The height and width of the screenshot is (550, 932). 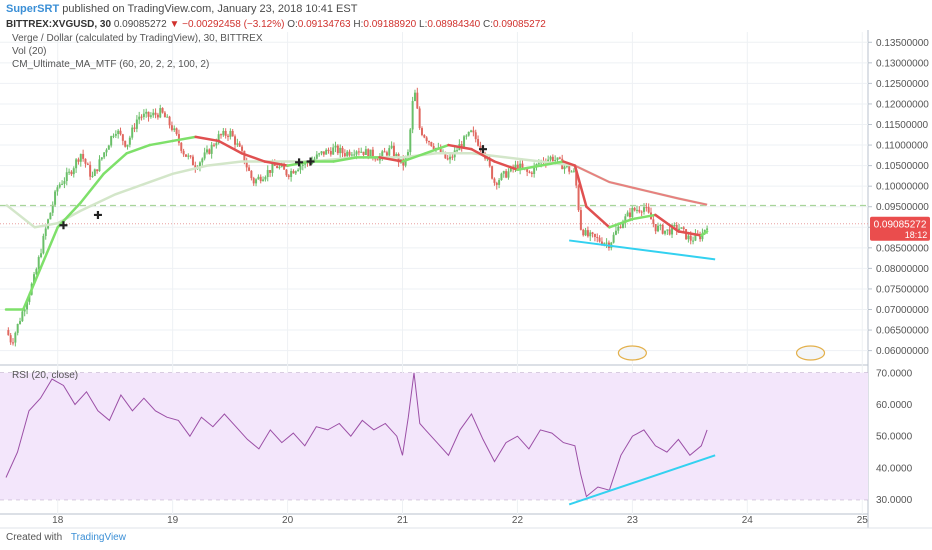 What do you see at coordinates (642, 480) in the screenshot?
I see `rsi-trendline` at bounding box center [642, 480].